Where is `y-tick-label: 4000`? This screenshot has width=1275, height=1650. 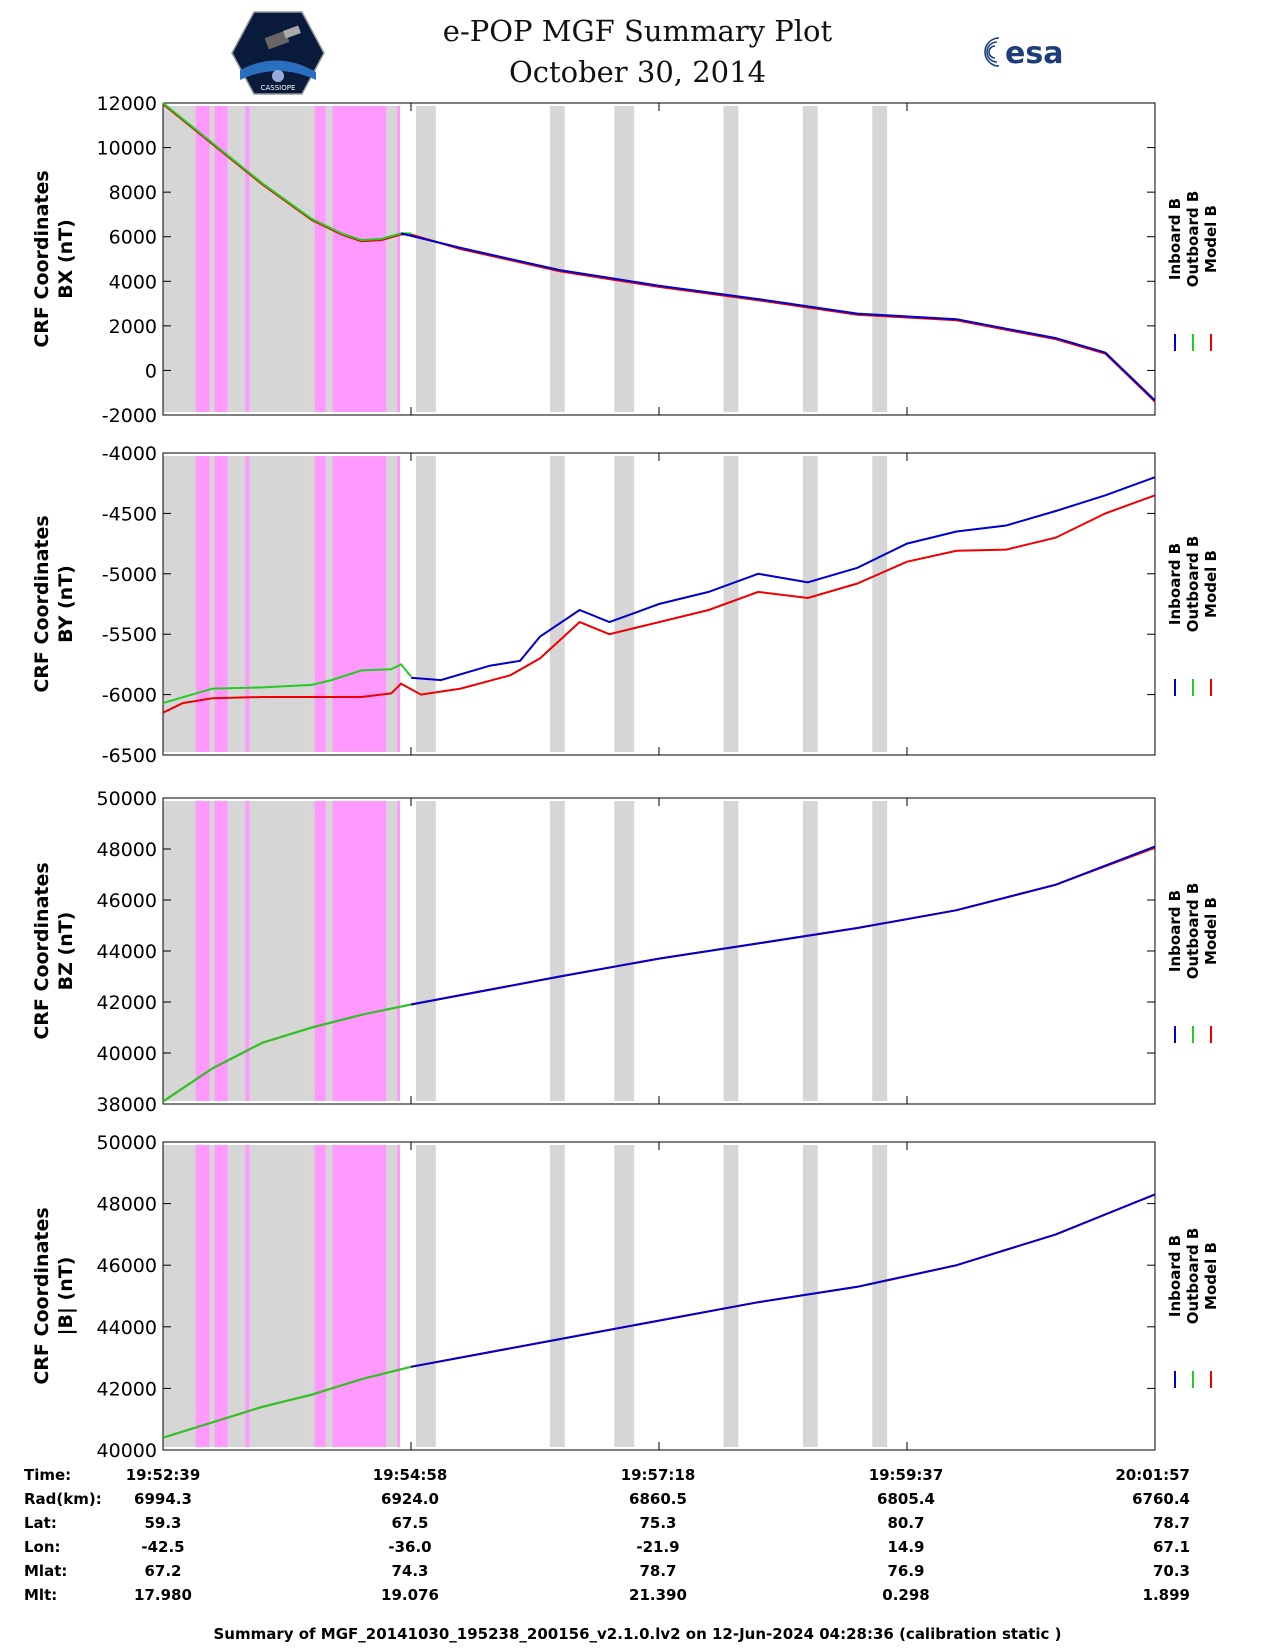
y-tick-label: 4000 is located at coordinates (133, 282).